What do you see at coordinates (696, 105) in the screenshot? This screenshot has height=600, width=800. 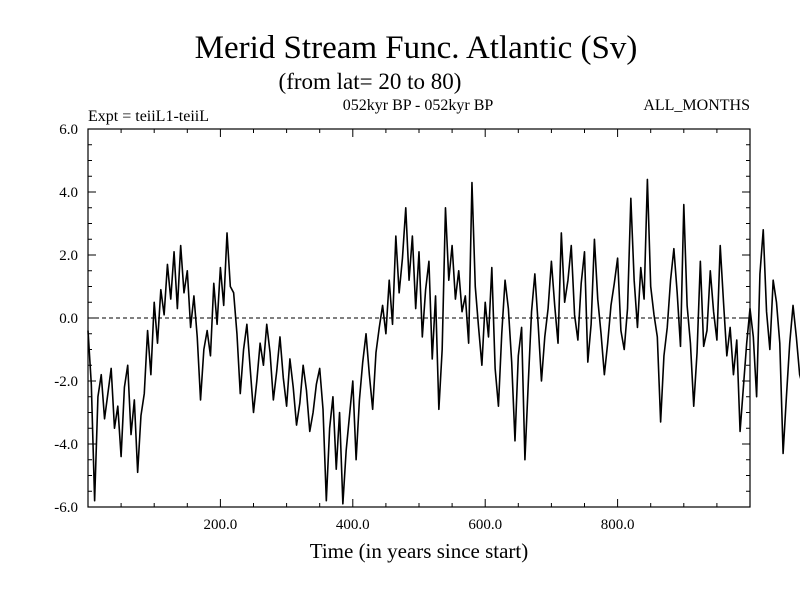 I see `annotation-right: ALL_MONTHS` at bounding box center [696, 105].